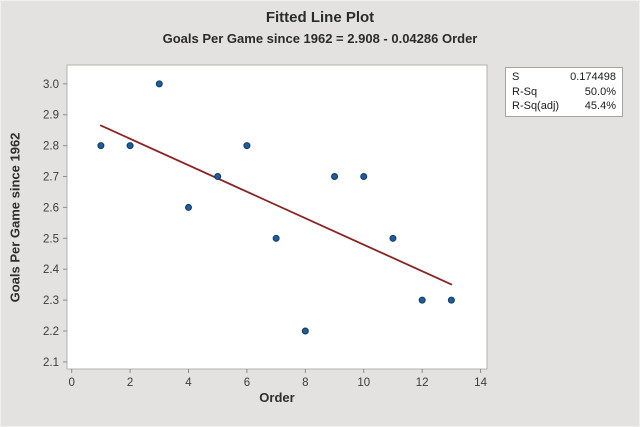 The height and width of the screenshot is (427, 640). What do you see at coordinates (564, 77) in the screenshot?
I see `stat-row-s: S 0.174498` at bounding box center [564, 77].